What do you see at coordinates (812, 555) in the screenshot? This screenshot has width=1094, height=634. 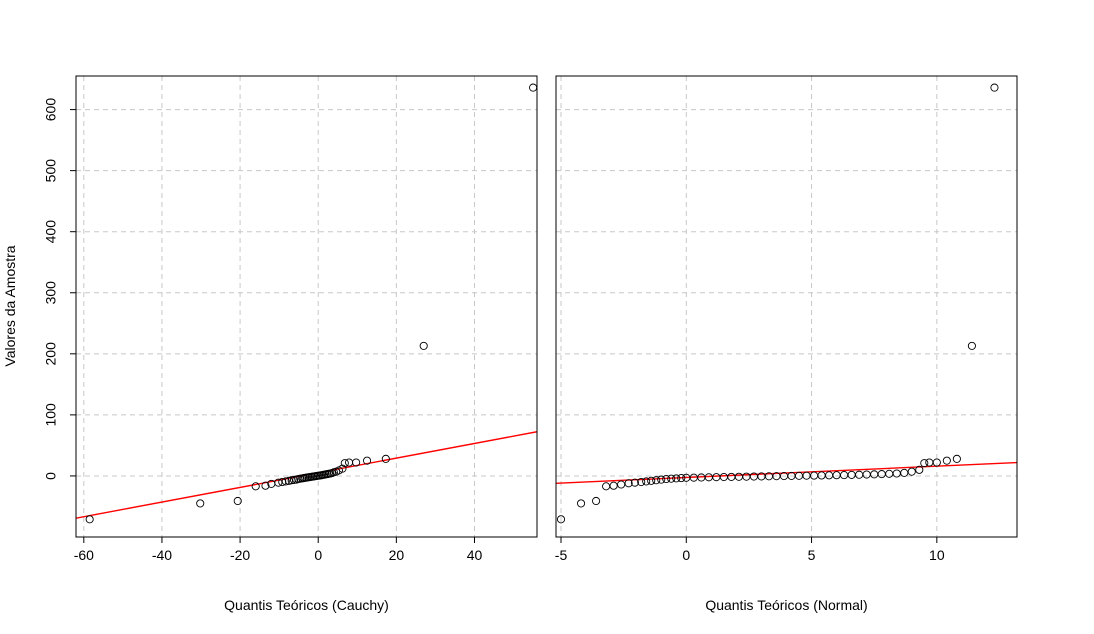 I see `x-tick-label: 5` at bounding box center [812, 555].